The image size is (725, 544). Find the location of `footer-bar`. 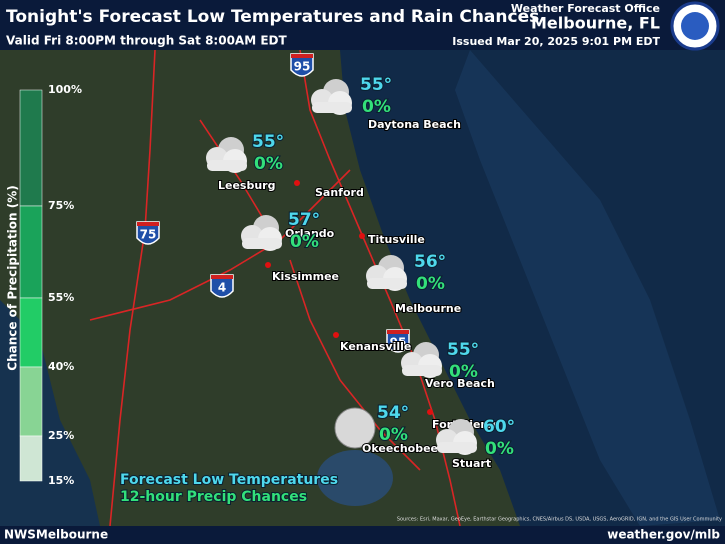

footer-bar is located at coordinates (362, 535).